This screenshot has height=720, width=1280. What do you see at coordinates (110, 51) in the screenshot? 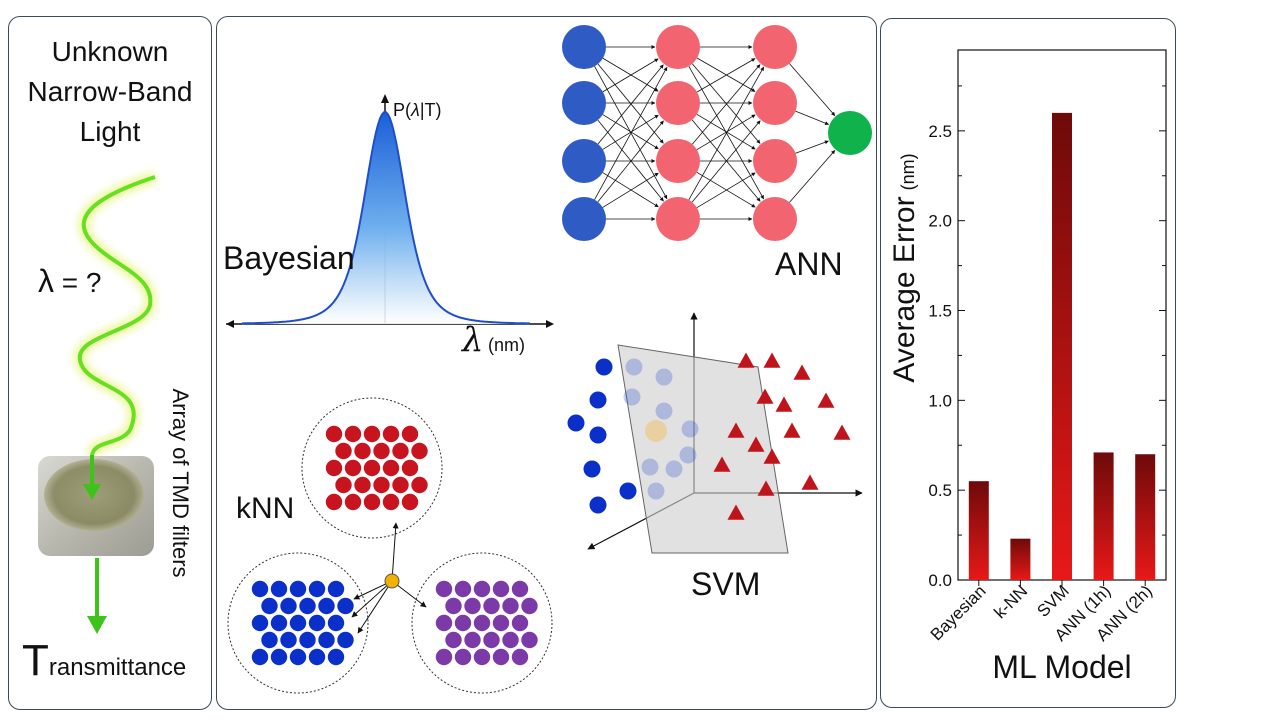
I see `title-line-1: Unknown` at bounding box center [110, 51].